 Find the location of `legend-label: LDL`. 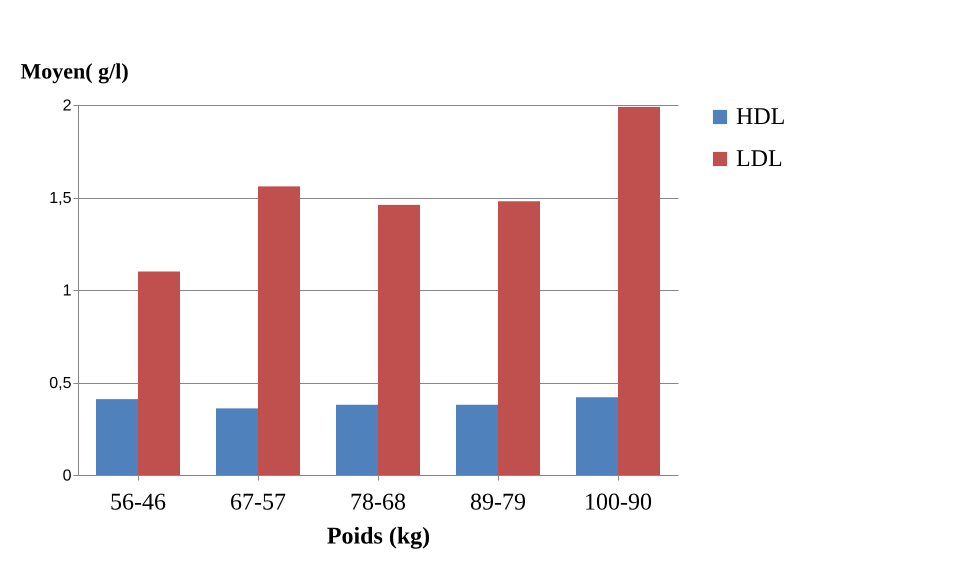

legend-label: LDL is located at coordinates (759, 159).